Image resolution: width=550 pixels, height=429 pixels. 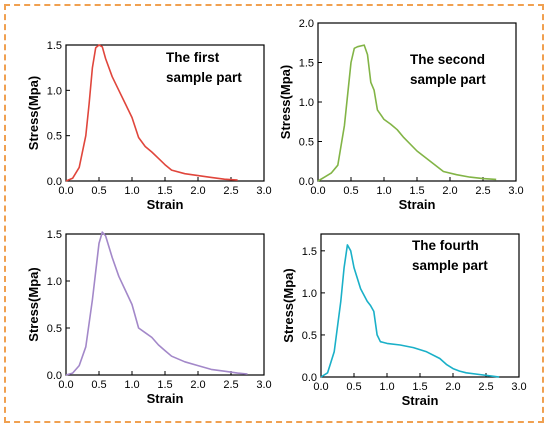 What do you see at coordinates (306, 24) in the screenshot?
I see `y-tick-label: 2.0` at bounding box center [306, 24].